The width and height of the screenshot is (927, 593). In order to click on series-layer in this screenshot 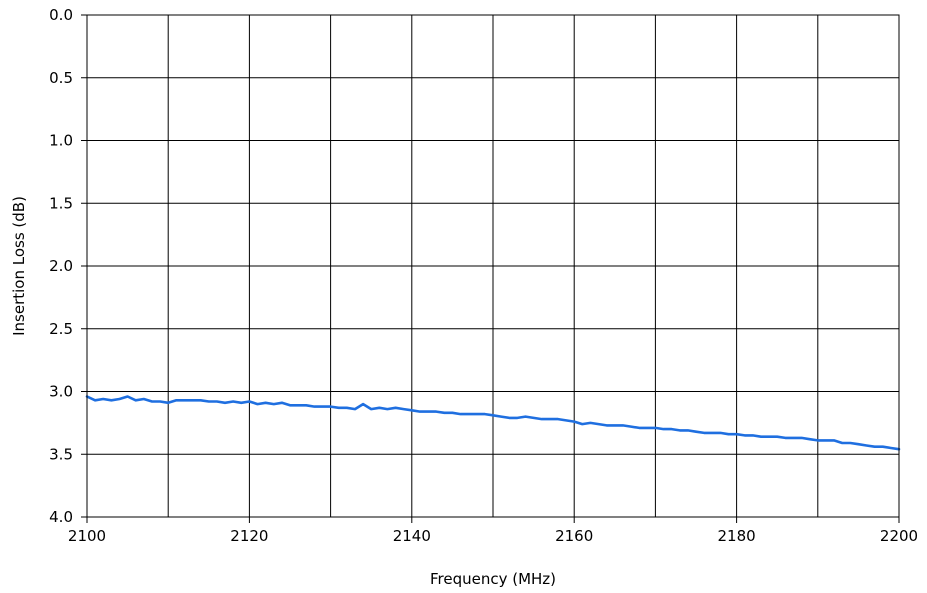, I will do `click(493, 423)`.